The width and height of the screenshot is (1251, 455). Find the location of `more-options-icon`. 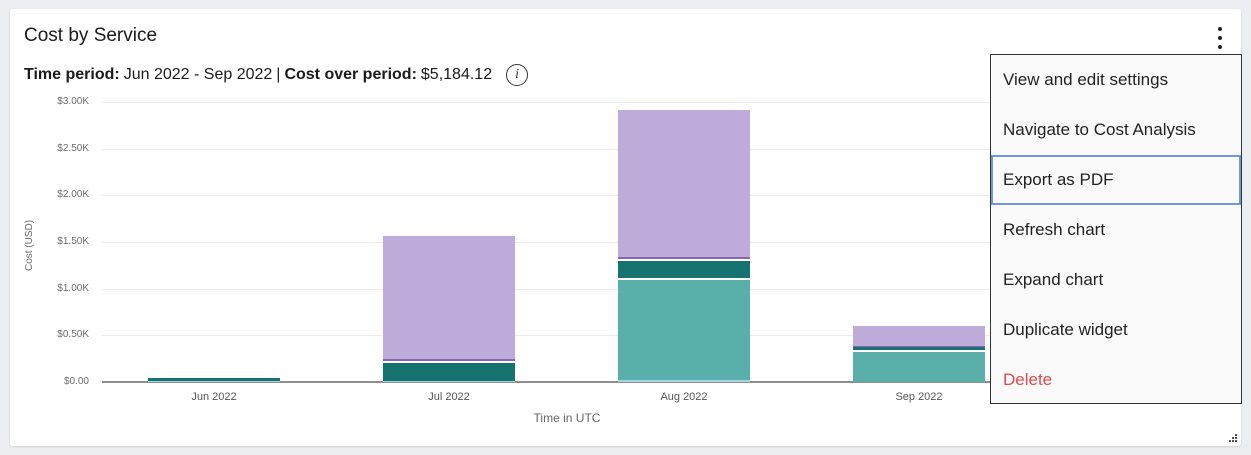

more-options-icon is located at coordinates (1220, 38).